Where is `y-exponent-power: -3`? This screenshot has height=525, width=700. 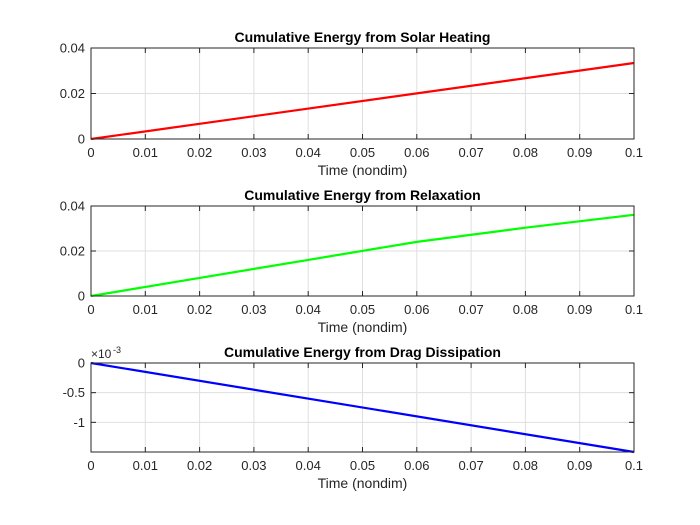 y-exponent-power: -3 is located at coordinates (117, 350).